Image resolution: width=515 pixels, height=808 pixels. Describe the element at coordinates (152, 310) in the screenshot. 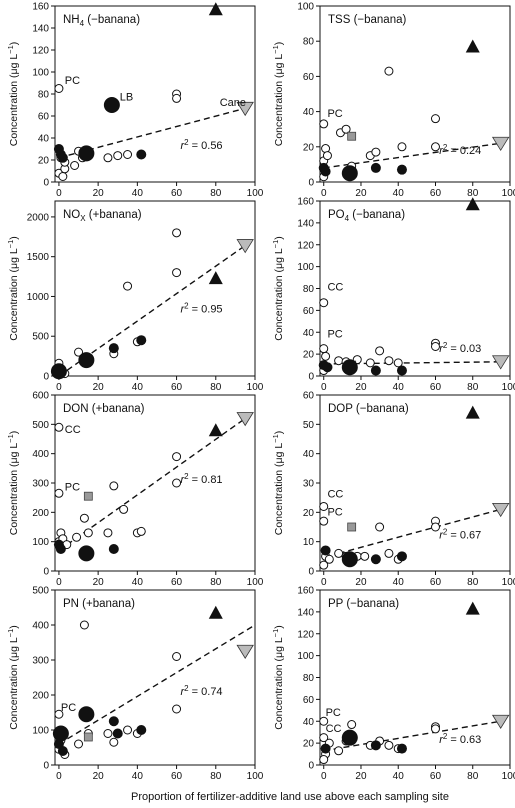

I see `regression-line` at that location.